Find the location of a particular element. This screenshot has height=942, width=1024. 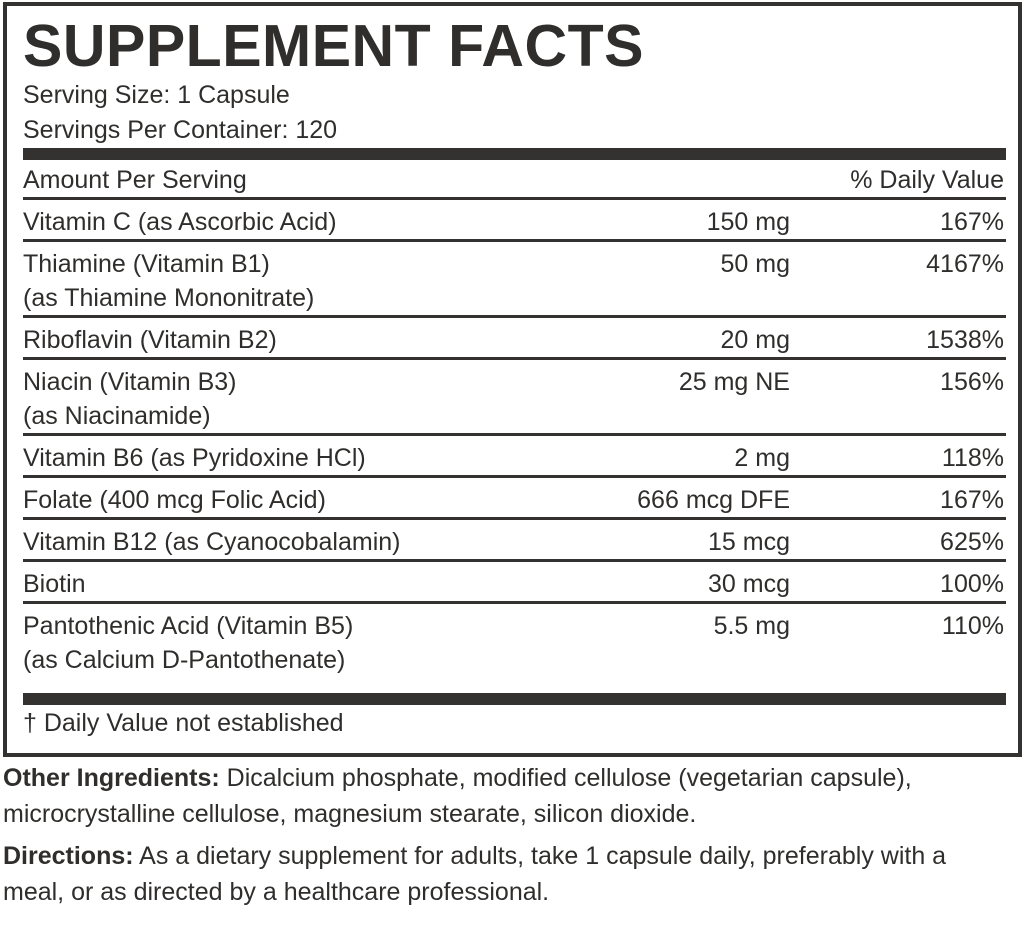

daily-value: 110% is located at coordinates (972, 626).